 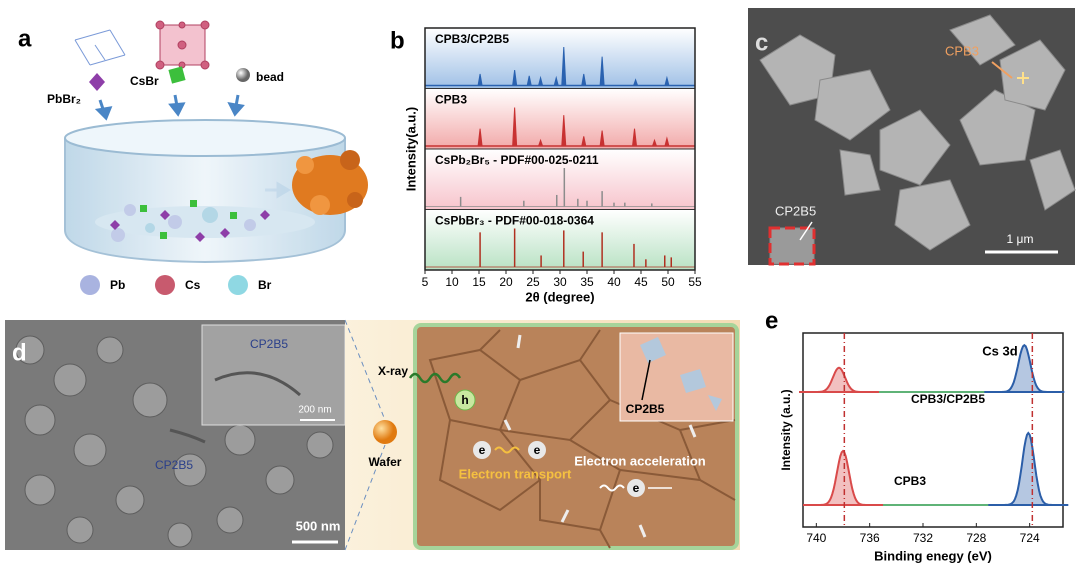 I want to click on particles, so click(x=190, y=221).